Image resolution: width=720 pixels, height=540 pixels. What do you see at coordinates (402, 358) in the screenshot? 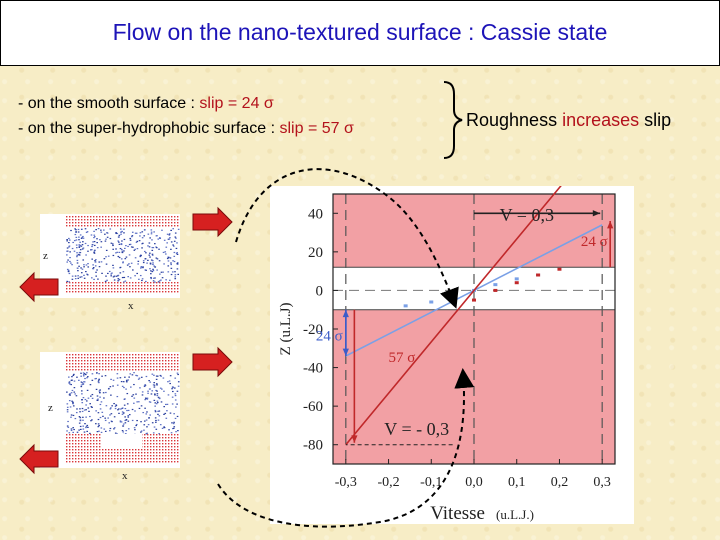
I see `annotation-4: 57 σ` at bounding box center [402, 358].